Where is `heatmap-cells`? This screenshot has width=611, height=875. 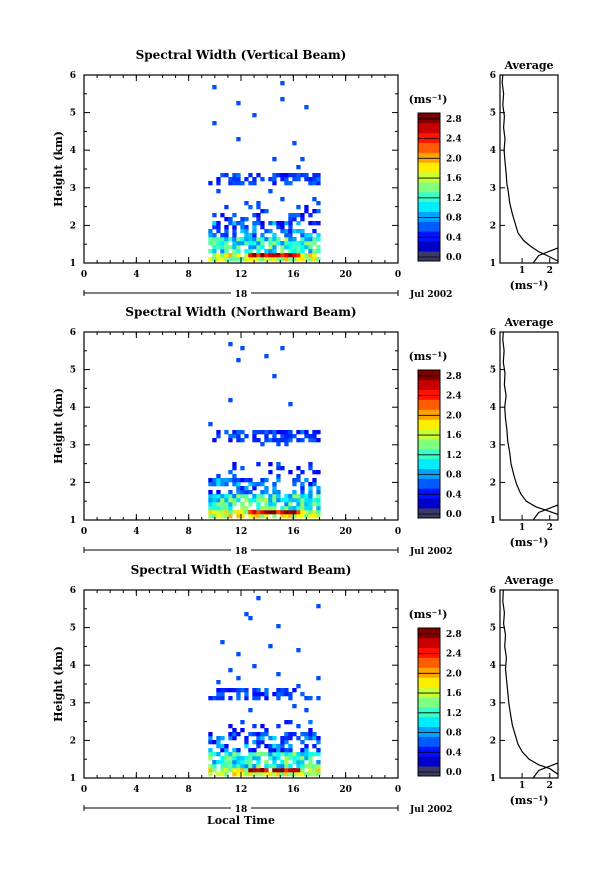 heatmap-cells is located at coordinates (264, 430).